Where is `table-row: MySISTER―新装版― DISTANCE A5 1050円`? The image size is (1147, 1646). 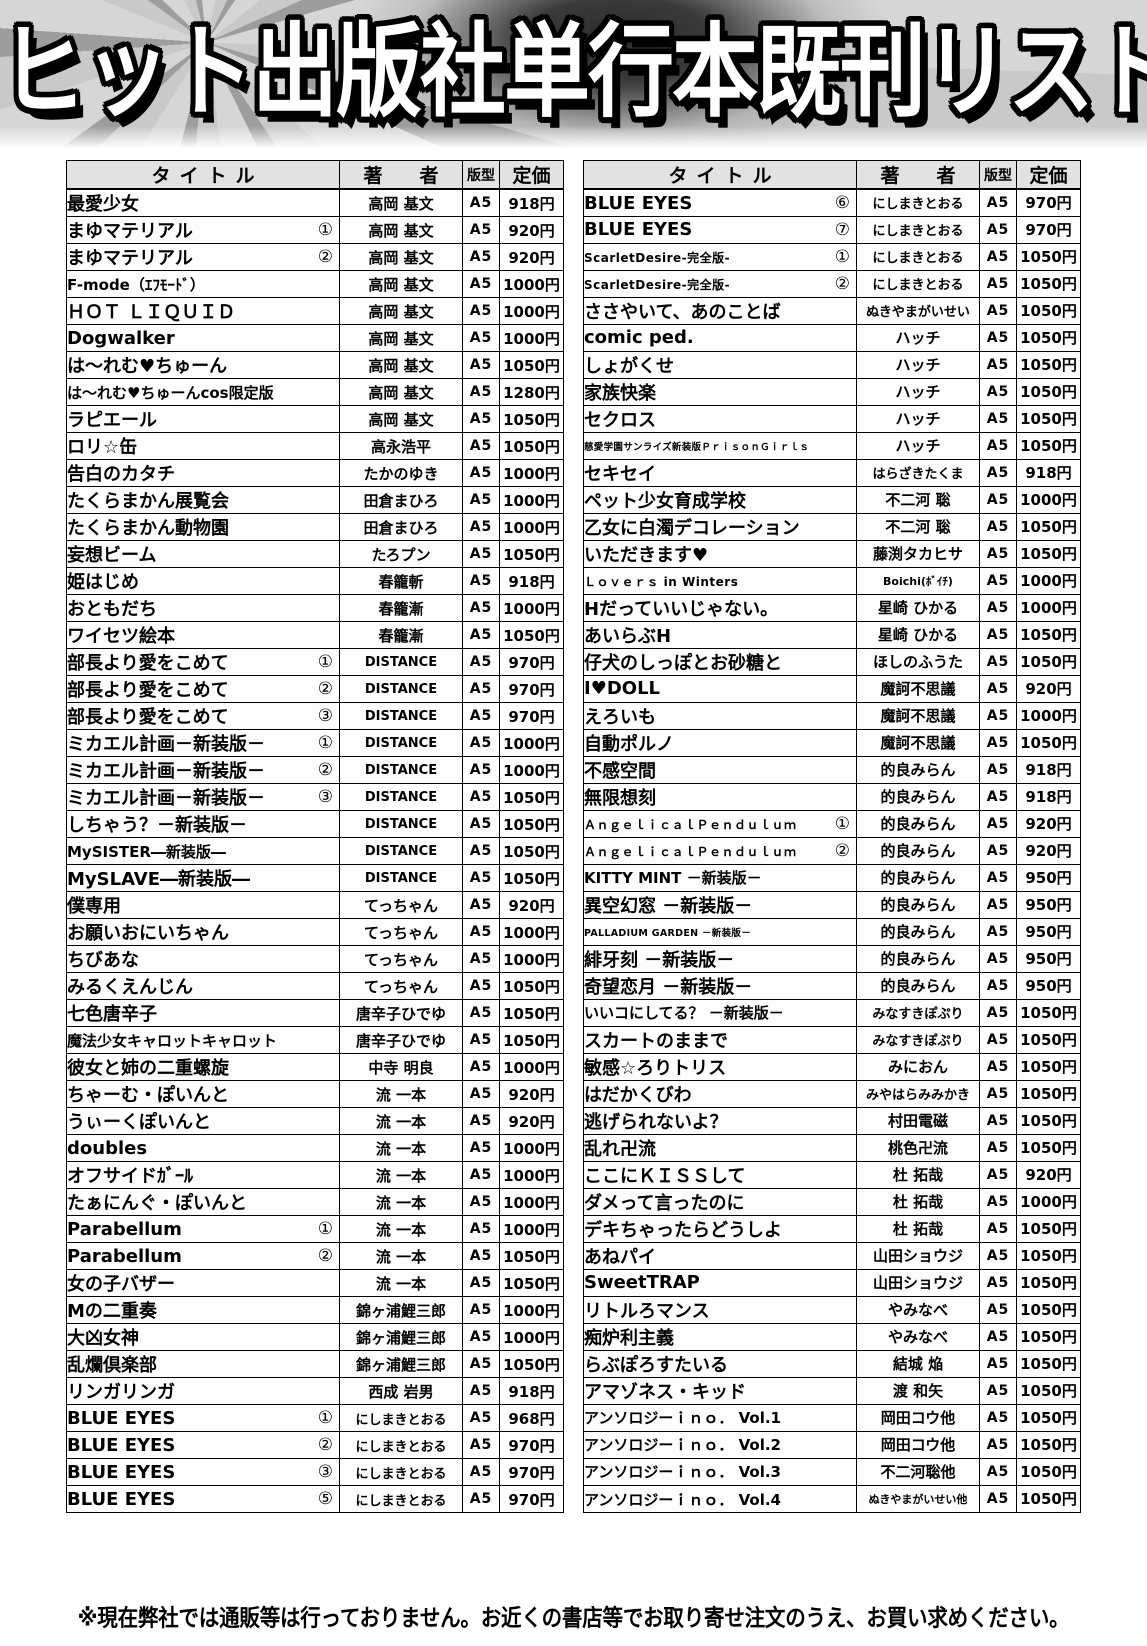
table-row: MySISTER―新装版― DISTANCE A5 1050円 is located at coordinates (315, 851).